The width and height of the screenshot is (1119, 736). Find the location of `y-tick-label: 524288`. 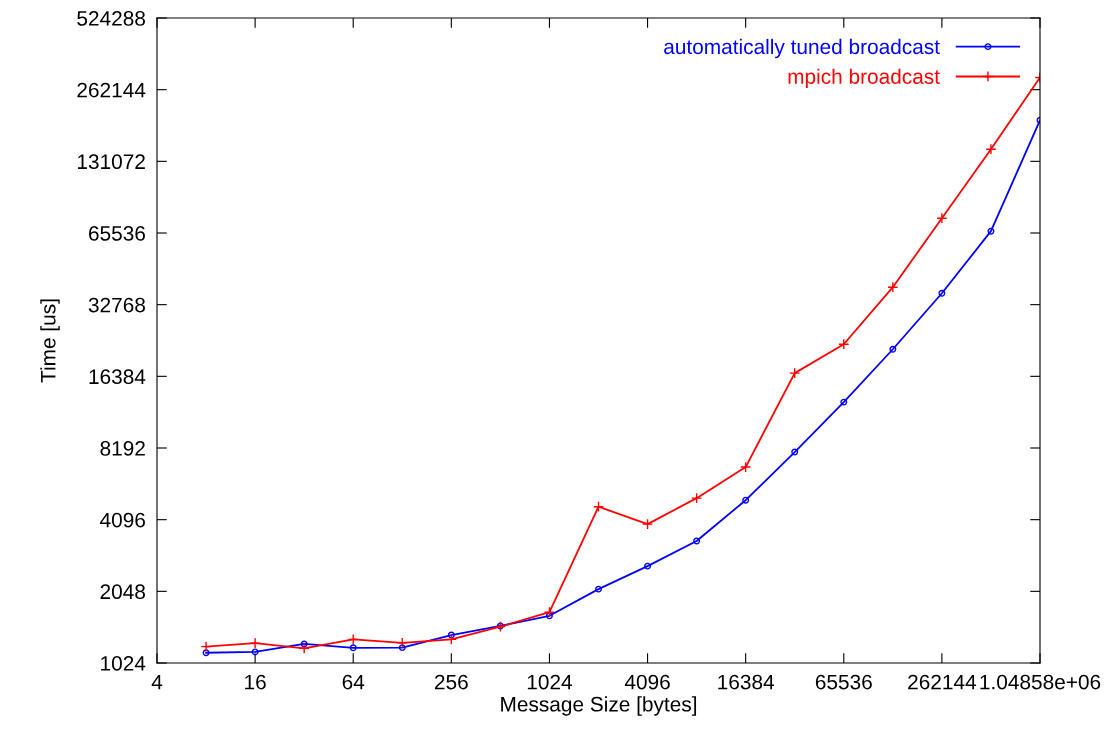

y-tick-label: 524288 is located at coordinates (111, 18).